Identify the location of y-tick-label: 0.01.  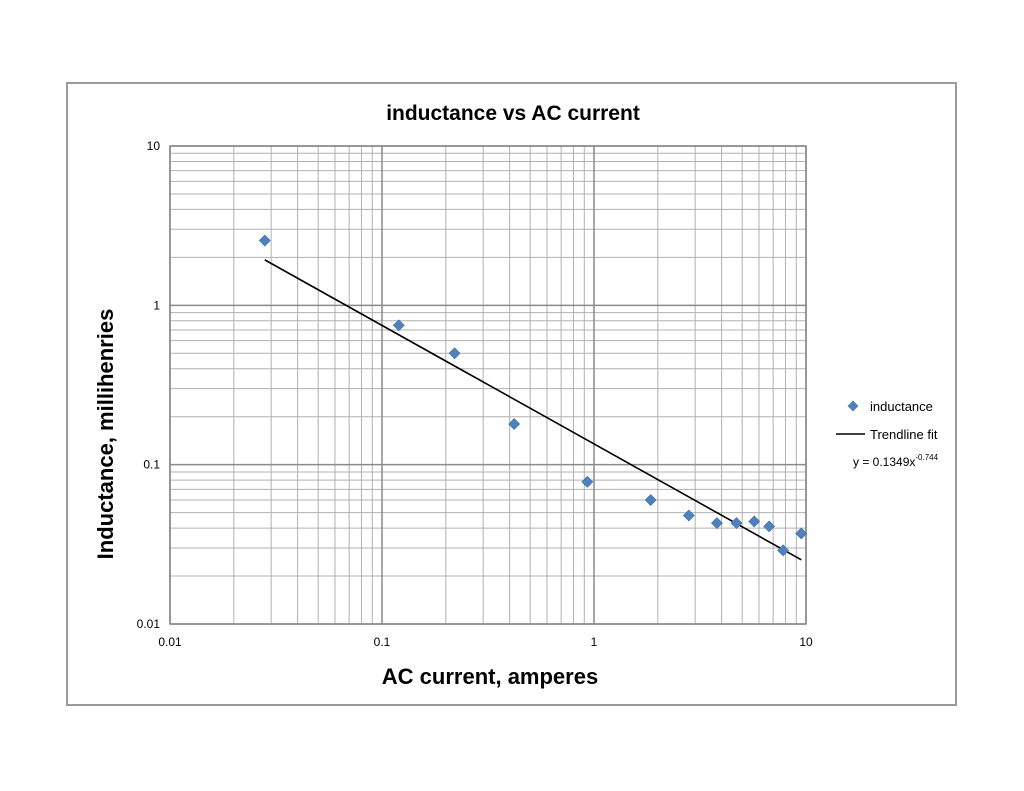
(149, 624).